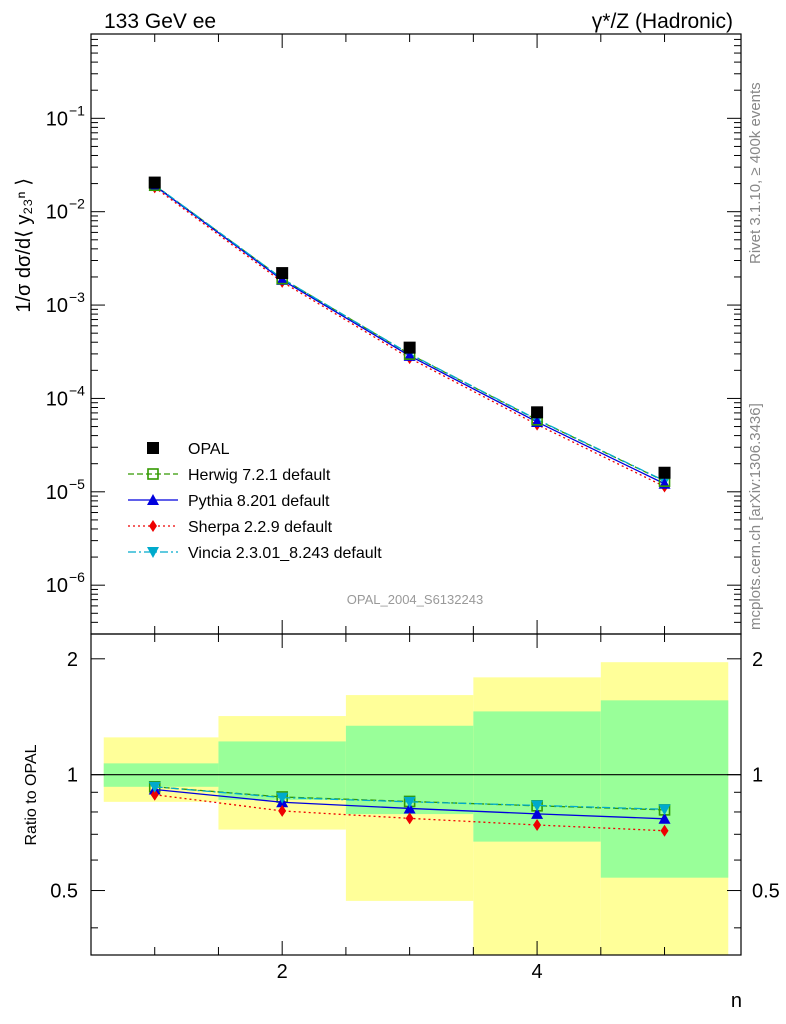  What do you see at coordinates (285, 553) in the screenshot?
I see `legend-label-vincia: Vincia 2.3.01_8.243 default` at bounding box center [285, 553].